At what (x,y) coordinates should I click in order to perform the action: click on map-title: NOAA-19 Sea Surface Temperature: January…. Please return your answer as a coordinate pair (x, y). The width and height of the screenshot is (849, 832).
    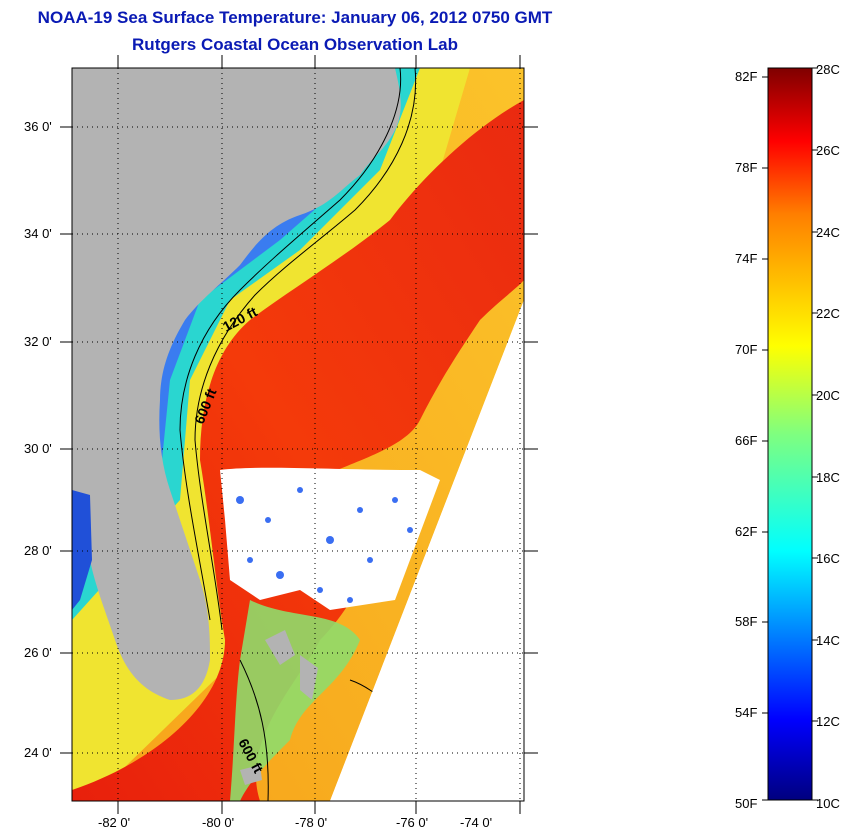
    Looking at the image, I should click on (295, 17).